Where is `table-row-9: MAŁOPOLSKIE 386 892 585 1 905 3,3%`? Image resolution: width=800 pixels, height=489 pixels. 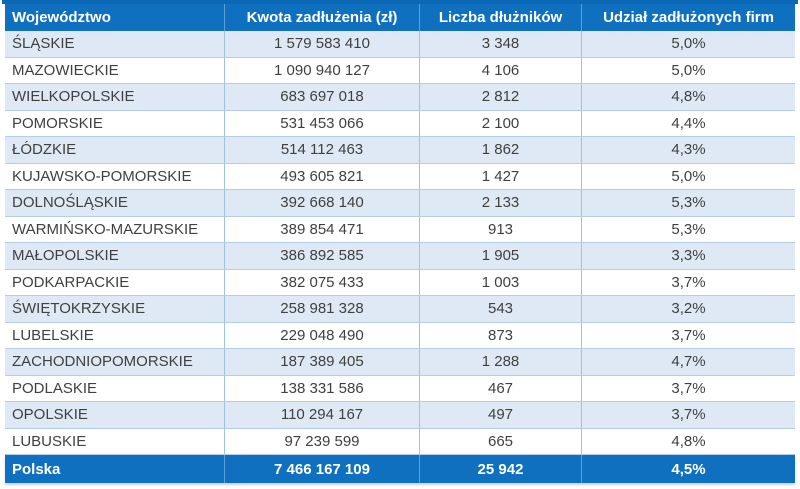
table-row-9: MAŁOPOLSKIE 386 892 585 1 905 3,3% is located at coordinates (400, 256).